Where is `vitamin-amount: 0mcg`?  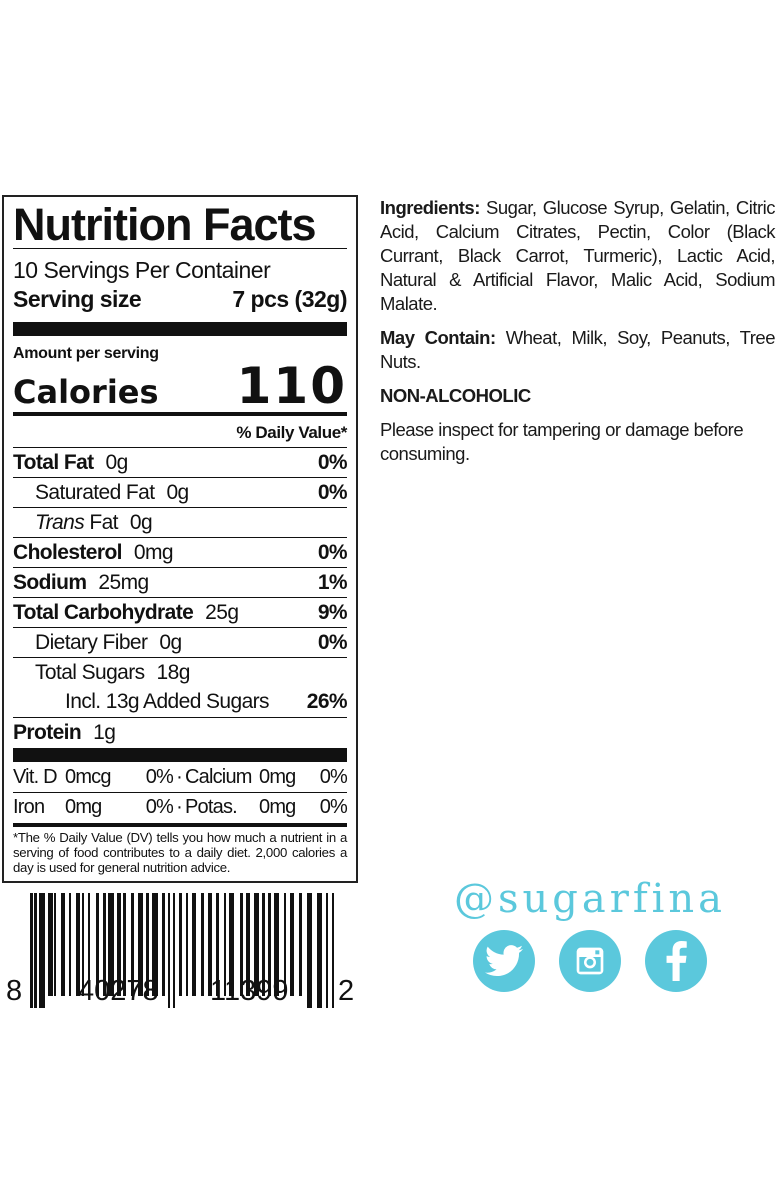
vitamin-amount: 0mcg is located at coordinates (88, 776).